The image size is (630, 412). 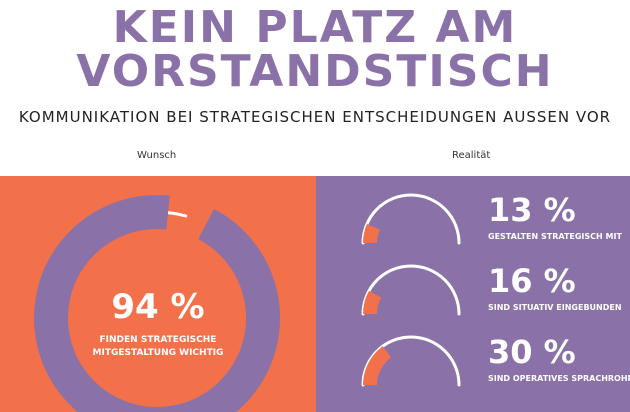 What do you see at coordinates (532, 210) in the screenshot?
I see `realitaet-percent-label-1: 13 %` at bounding box center [532, 210].